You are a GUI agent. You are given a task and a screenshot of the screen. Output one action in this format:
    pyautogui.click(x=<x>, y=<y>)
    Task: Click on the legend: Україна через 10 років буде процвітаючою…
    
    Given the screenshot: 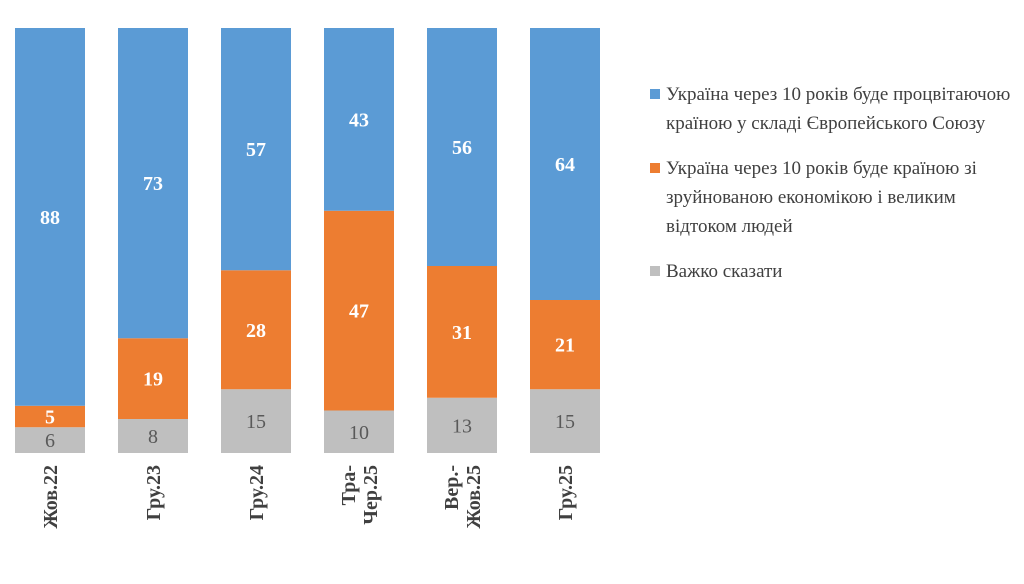 What is the action you would take?
    pyautogui.click(x=835, y=191)
    